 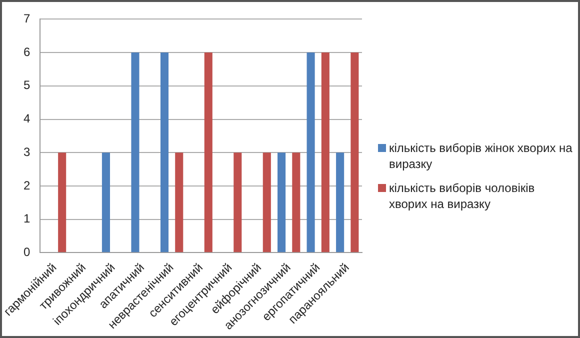 I want to click on legend-label: кількість виборів жінок хворих на виразку, so click(x=481, y=156).